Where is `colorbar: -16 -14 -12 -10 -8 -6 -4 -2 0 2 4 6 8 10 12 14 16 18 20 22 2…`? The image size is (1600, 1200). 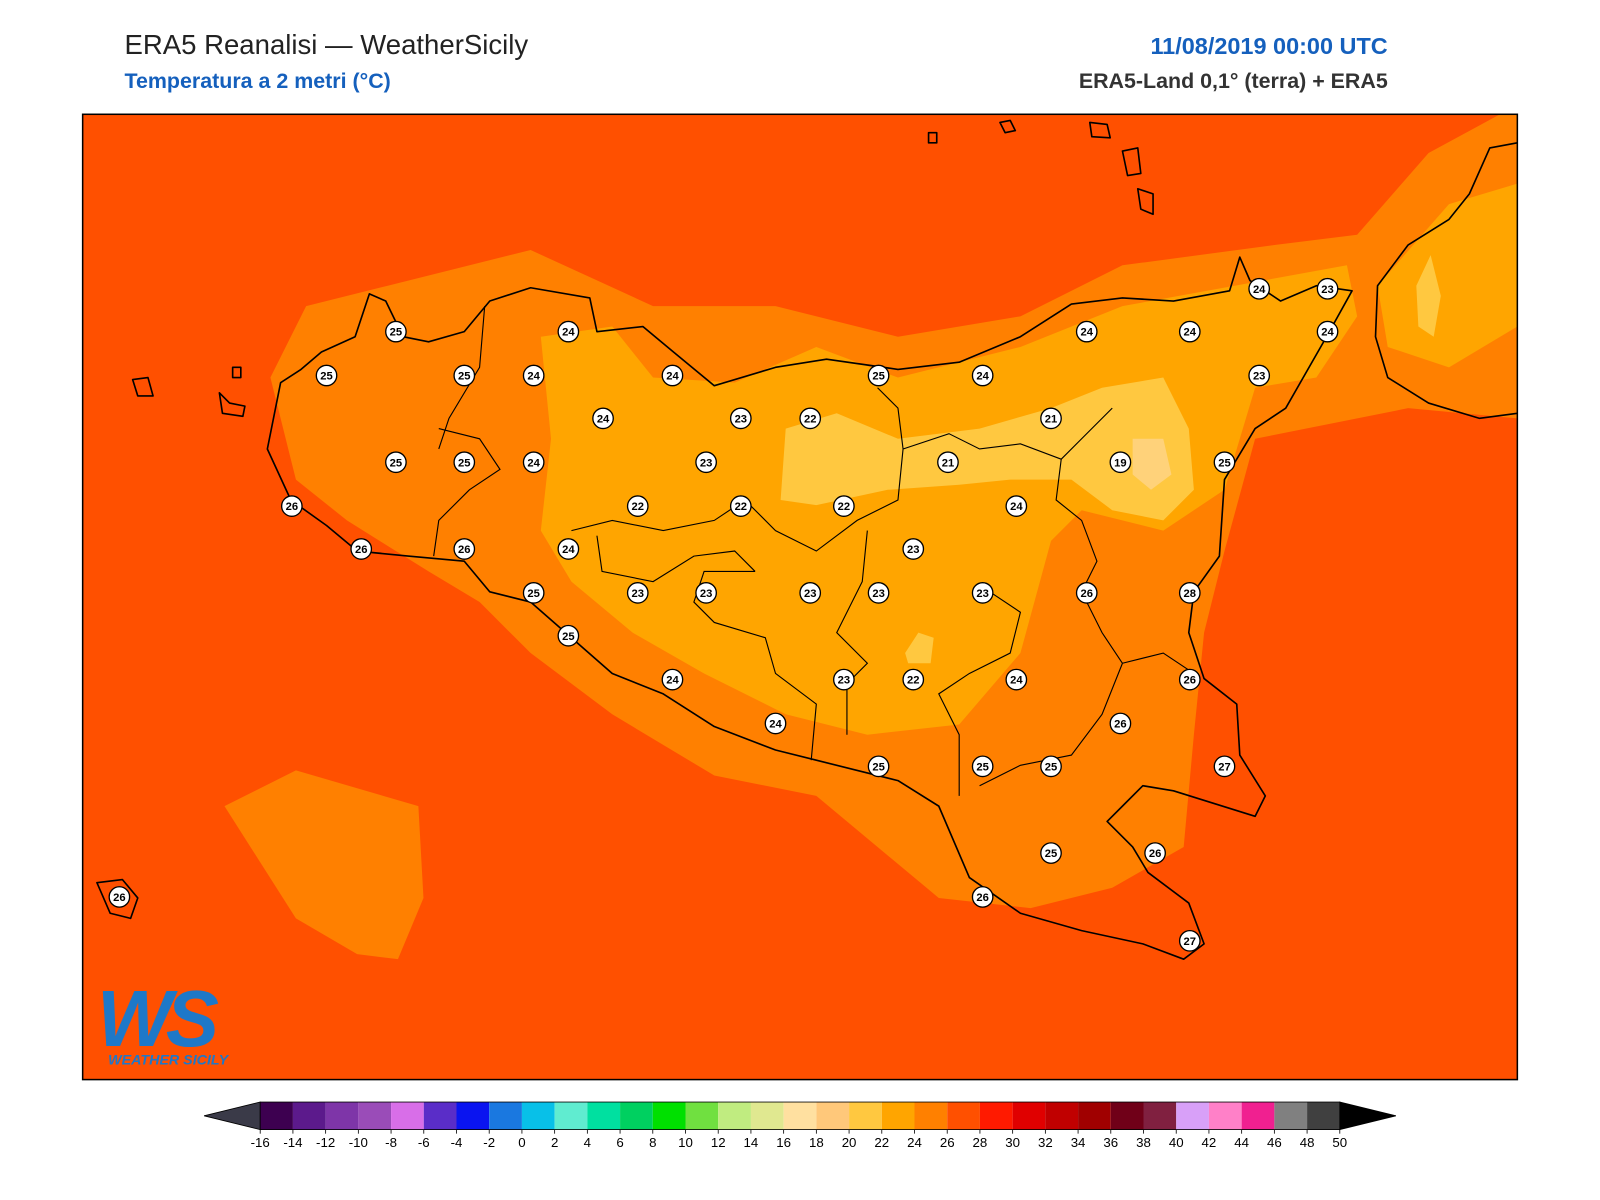
colorbar: -16 -14 -12 -10 -8 -6 -4 -2 0 2 4 6 8 10 12 14 16 18 20 22 2… is located at coordinates (800, 1125).